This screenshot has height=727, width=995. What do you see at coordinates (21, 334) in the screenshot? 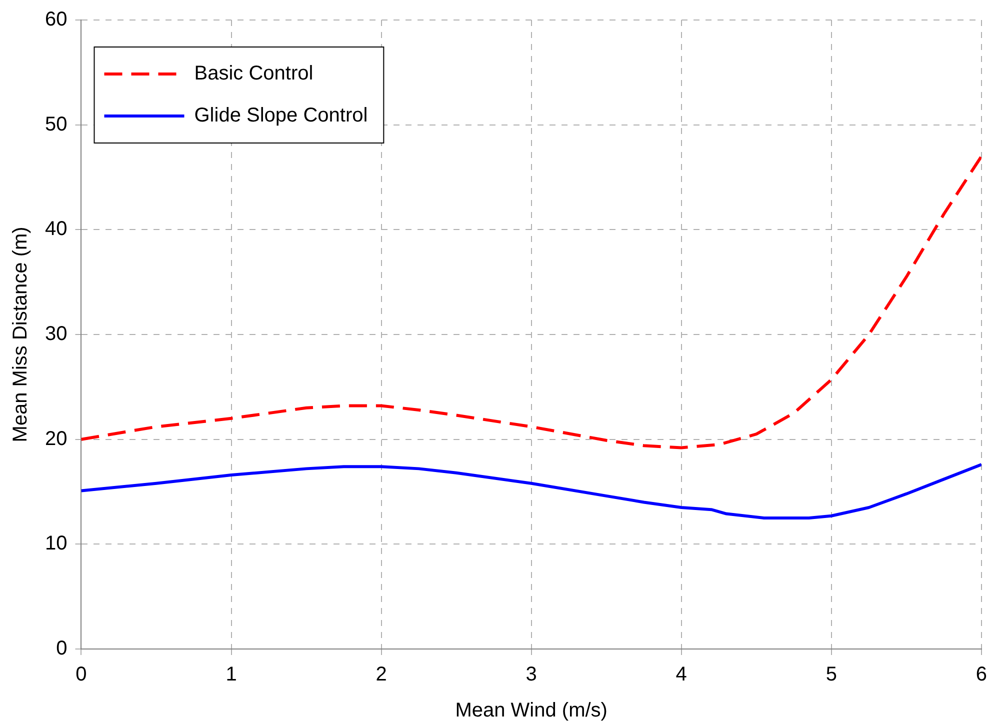
I see `y-axis-title: Mean Miss Distance (m)` at bounding box center [21, 334].